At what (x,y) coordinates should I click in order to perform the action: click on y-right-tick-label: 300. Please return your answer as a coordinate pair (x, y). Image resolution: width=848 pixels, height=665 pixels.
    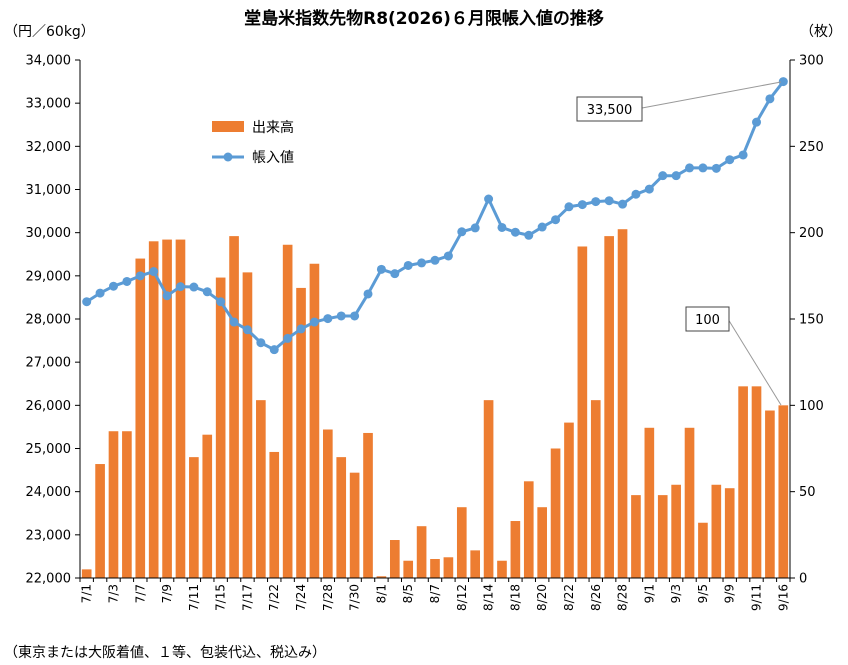
    Looking at the image, I should click on (811, 61).